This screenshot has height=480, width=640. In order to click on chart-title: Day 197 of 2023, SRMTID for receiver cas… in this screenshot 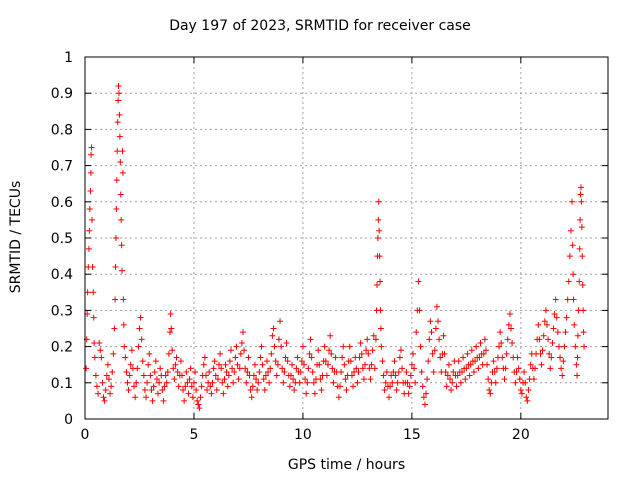, I will do `click(320, 26)`.